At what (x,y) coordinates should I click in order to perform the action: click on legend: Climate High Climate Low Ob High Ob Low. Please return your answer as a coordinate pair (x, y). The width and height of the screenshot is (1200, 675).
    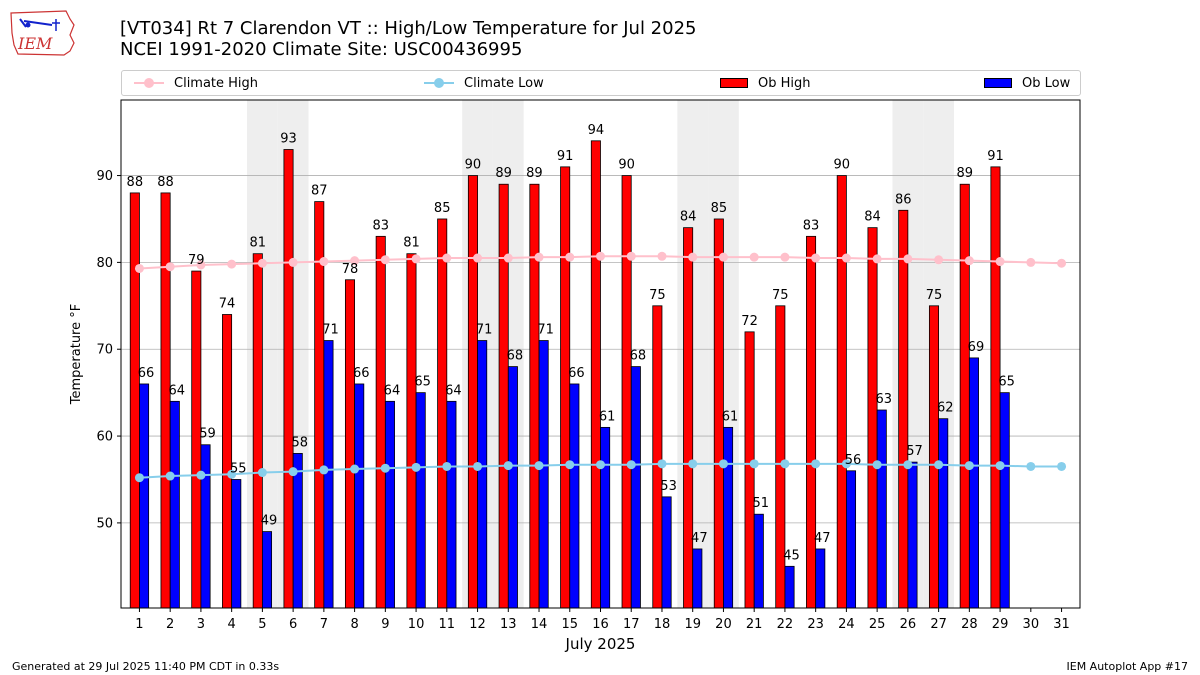
    Looking at the image, I should click on (601, 83).